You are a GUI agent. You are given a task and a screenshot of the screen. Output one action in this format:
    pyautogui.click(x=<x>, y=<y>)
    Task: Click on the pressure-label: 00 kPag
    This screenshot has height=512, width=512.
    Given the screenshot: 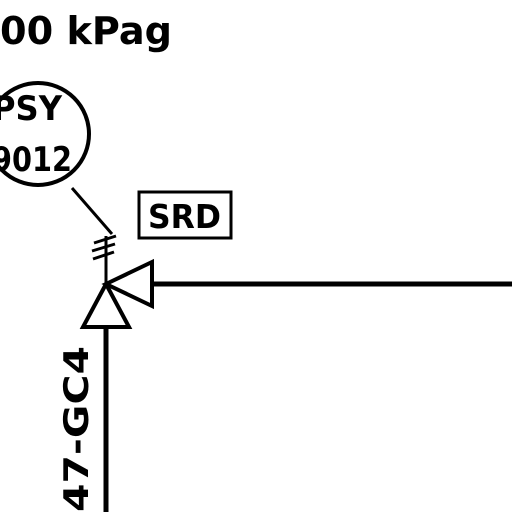 What is the action you would take?
    pyautogui.click(x=86, y=31)
    